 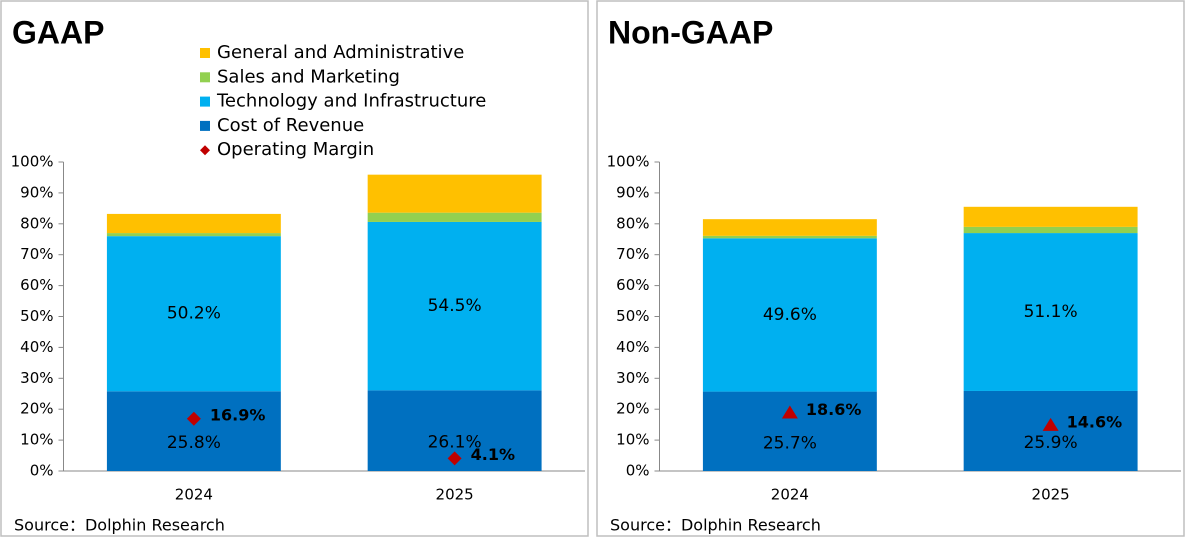 I want to click on data-label: 51.1%, so click(x=1051, y=312).